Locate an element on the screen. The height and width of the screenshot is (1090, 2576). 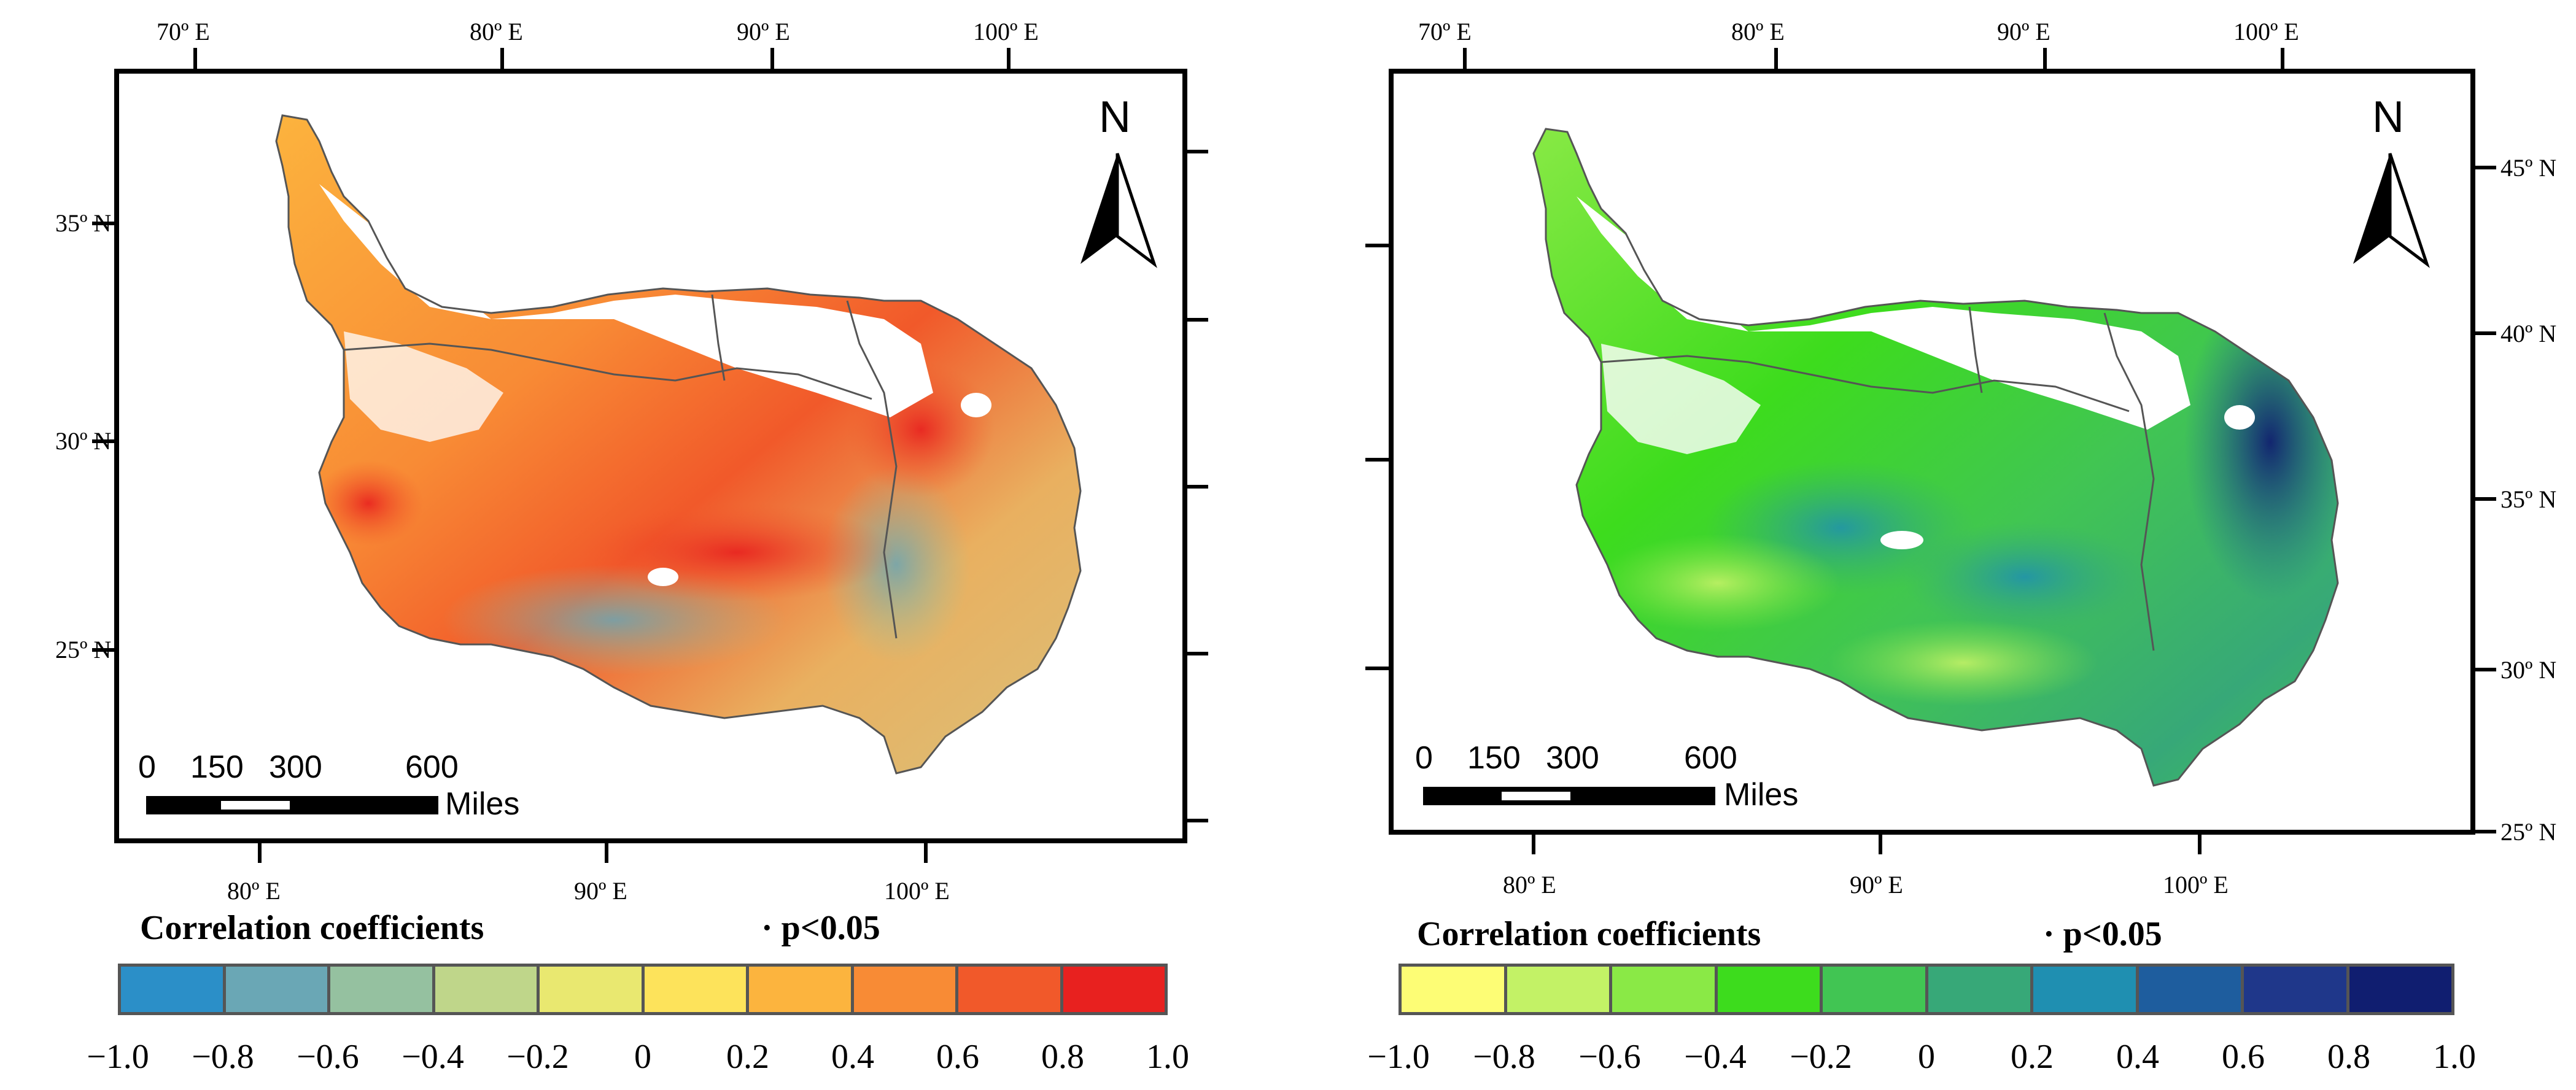
right-tick-label: 40º N is located at coordinates (2528, 333).